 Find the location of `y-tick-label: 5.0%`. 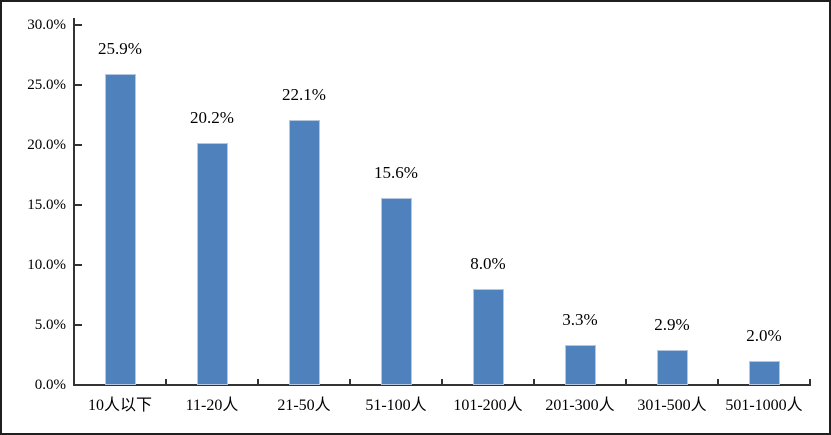

y-tick-label: 5.0% is located at coordinates (50, 325).